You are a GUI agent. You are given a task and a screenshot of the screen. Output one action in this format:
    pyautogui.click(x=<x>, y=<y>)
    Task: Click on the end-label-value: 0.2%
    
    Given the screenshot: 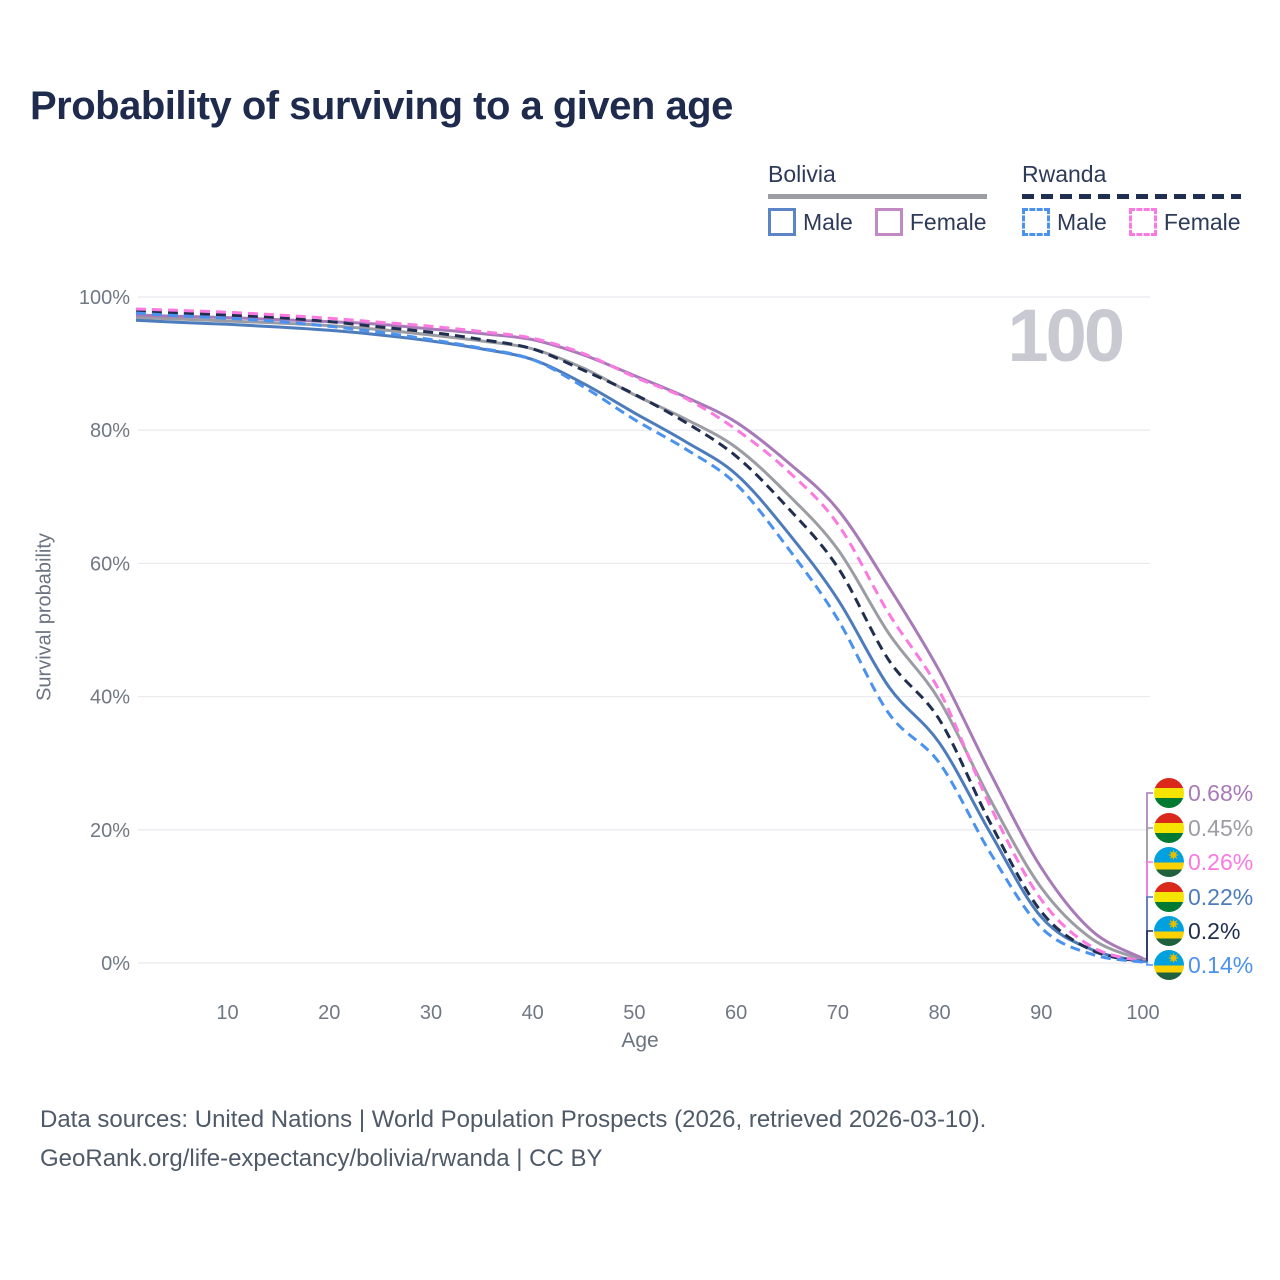 What is the action you would take?
    pyautogui.click(x=1214, y=930)
    